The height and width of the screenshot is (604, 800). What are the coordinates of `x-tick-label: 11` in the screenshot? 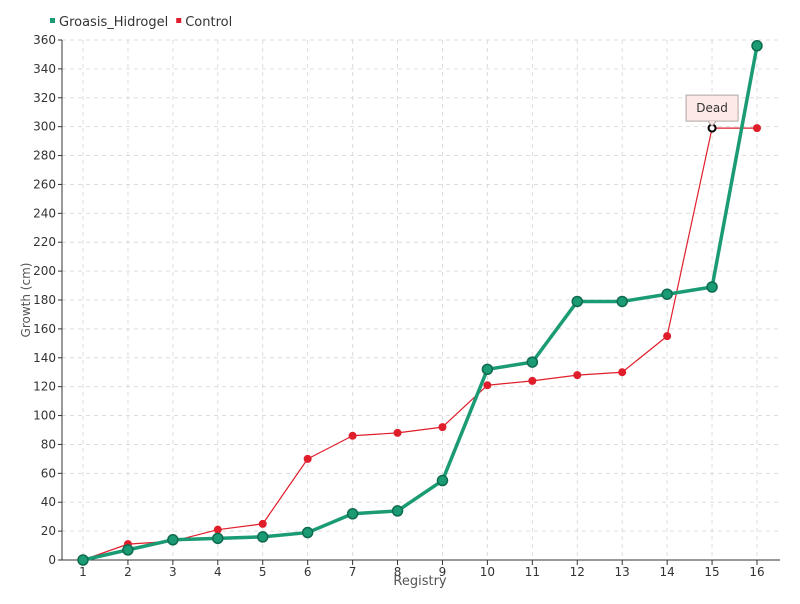 It's located at (532, 572).